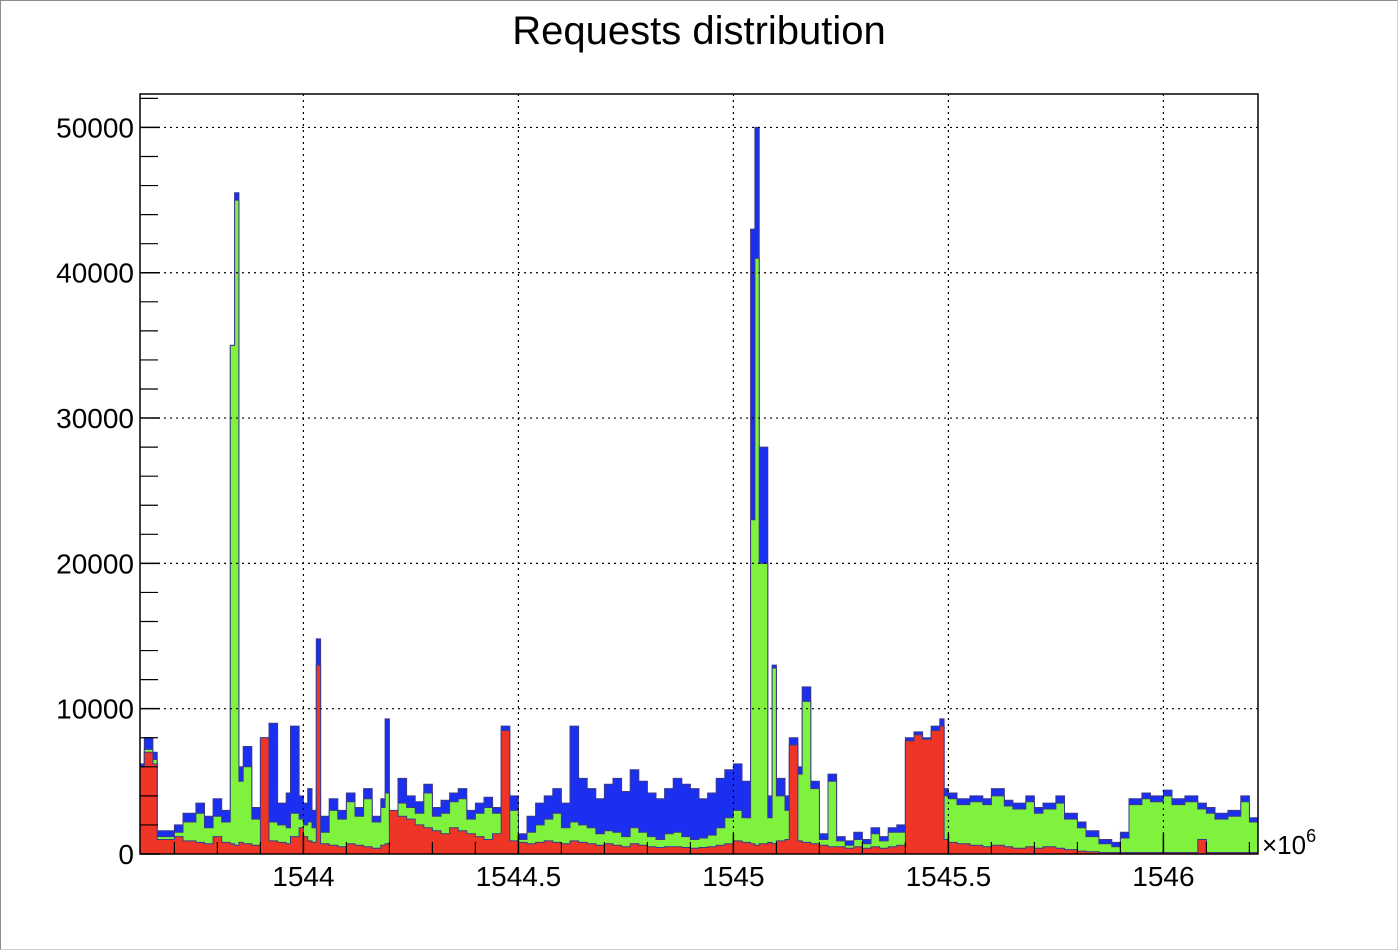 This screenshot has height=950, width=1398. I want to click on x-tick-label-2: 1545, so click(733, 876).